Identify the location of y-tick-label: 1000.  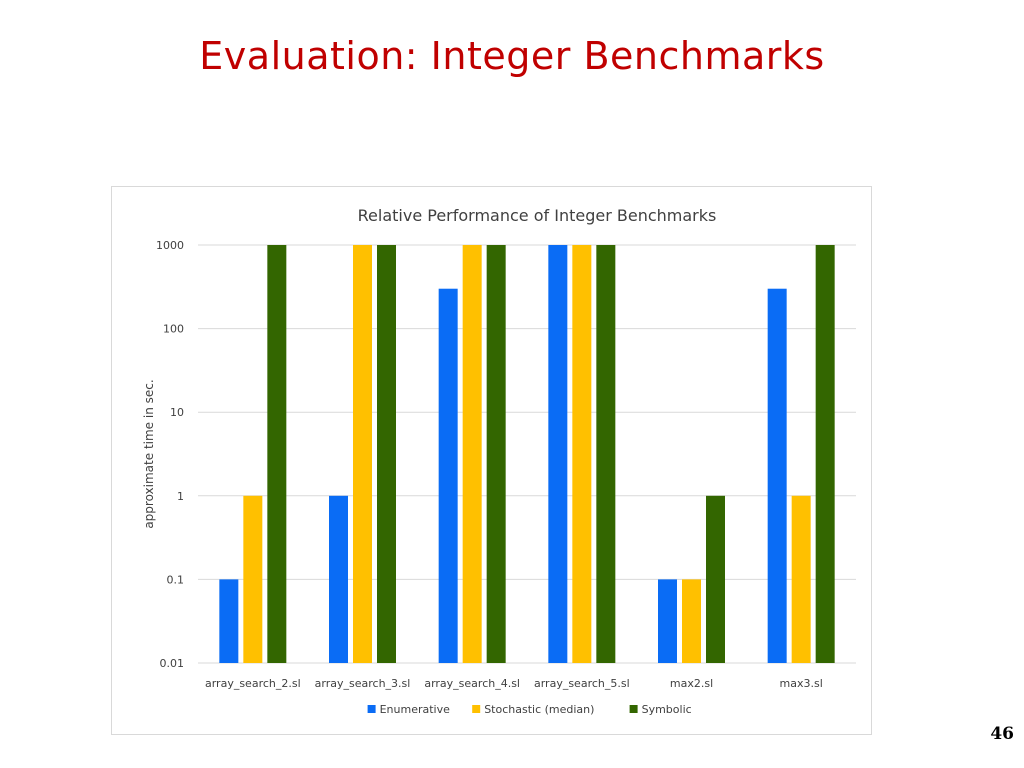
(170, 245).